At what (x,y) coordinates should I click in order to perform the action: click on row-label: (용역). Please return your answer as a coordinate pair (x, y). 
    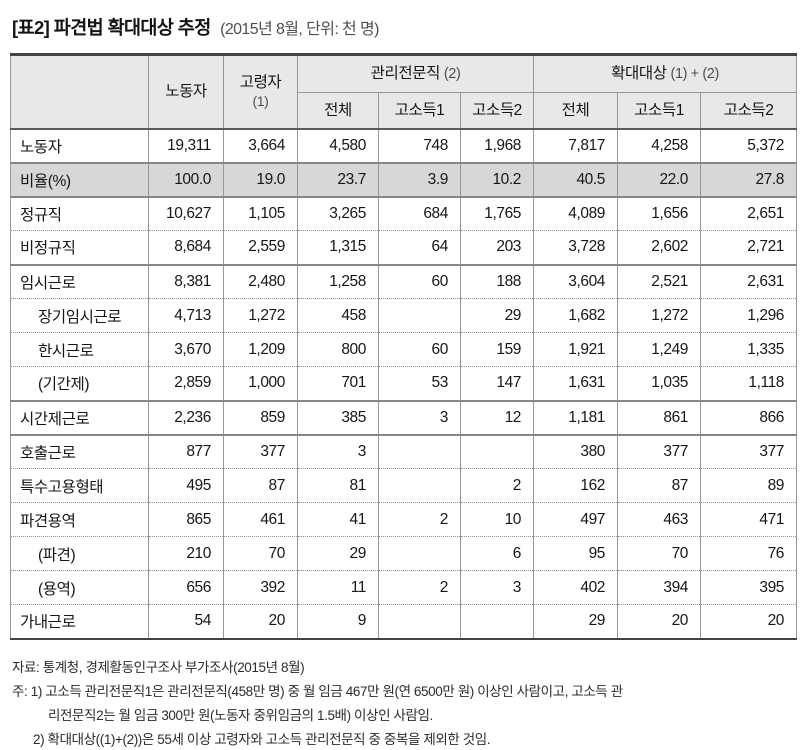
    Looking at the image, I should click on (79, 587).